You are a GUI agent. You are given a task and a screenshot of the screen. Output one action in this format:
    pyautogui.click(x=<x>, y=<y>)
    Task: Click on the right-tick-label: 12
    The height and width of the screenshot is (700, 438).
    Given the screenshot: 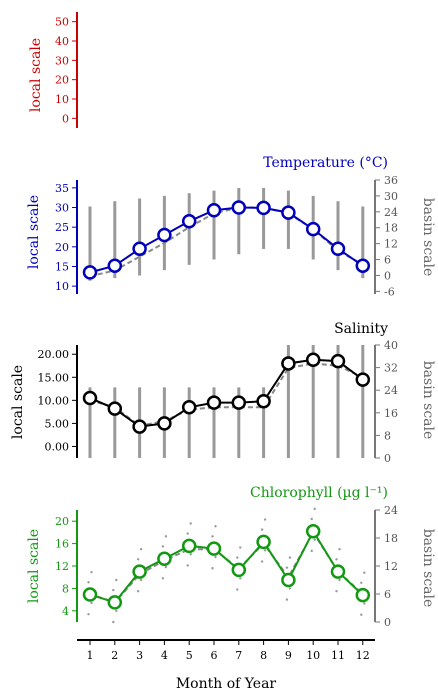 What is the action you would take?
    pyautogui.click(x=391, y=566)
    